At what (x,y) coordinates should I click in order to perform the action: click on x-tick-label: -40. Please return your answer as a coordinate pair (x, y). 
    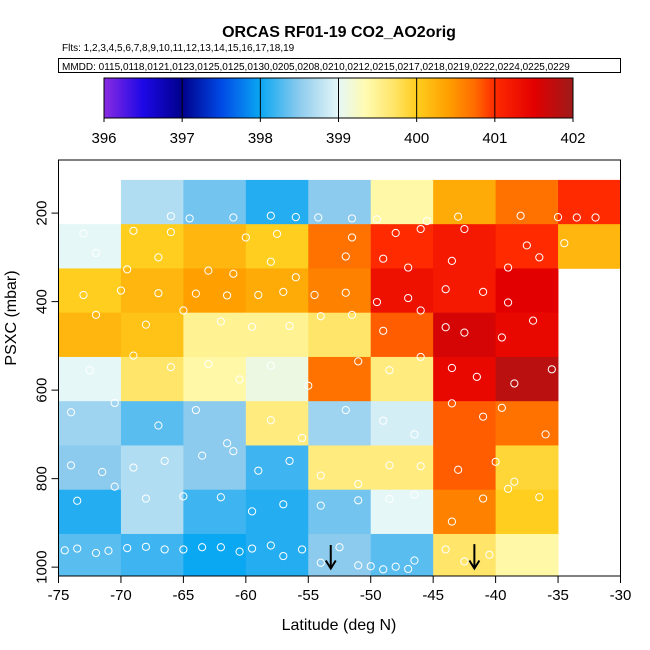
    Looking at the image, I should click on (496, 595).